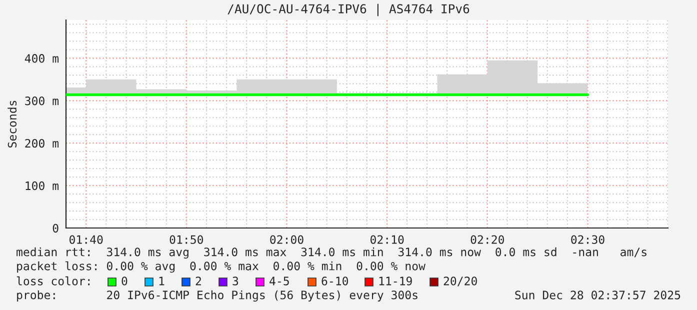 The width and height of the screenshot is (697, 310). What do you see at coordinates (125, 281) in the screenshot?
I see `text: 0` at bounding box center [125, 281].